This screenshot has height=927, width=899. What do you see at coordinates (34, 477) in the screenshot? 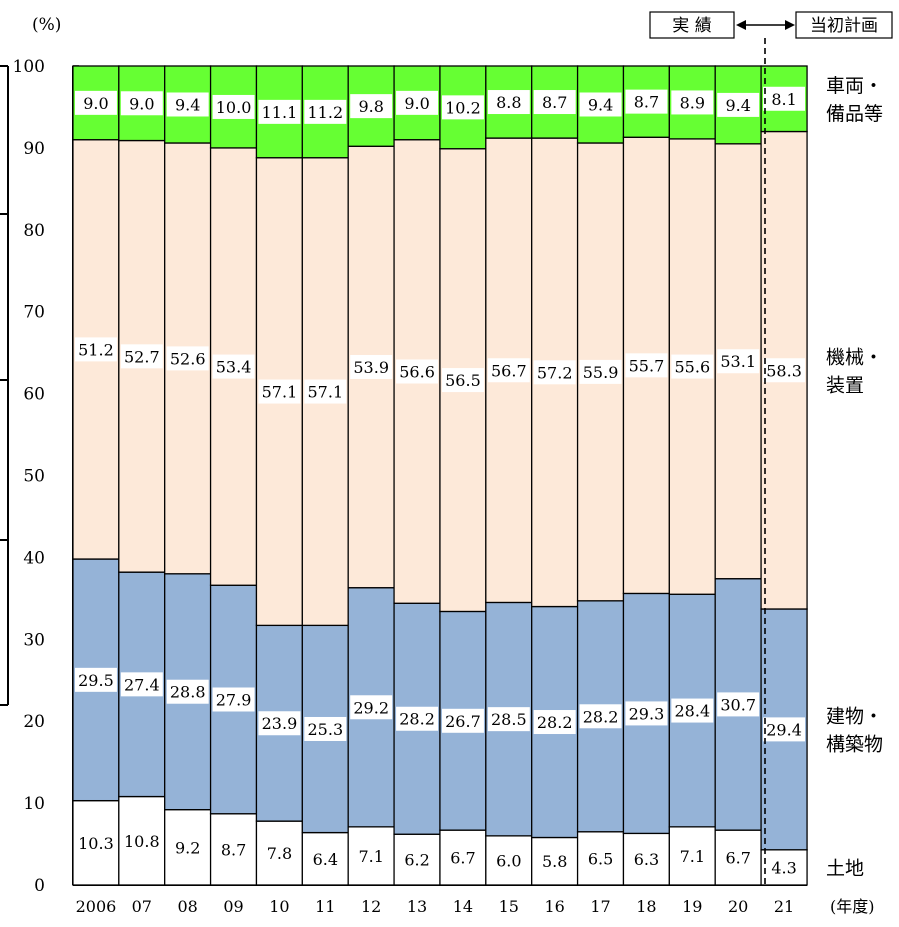
I see `y-tick-label: 50` at bounding box center [34, 477].